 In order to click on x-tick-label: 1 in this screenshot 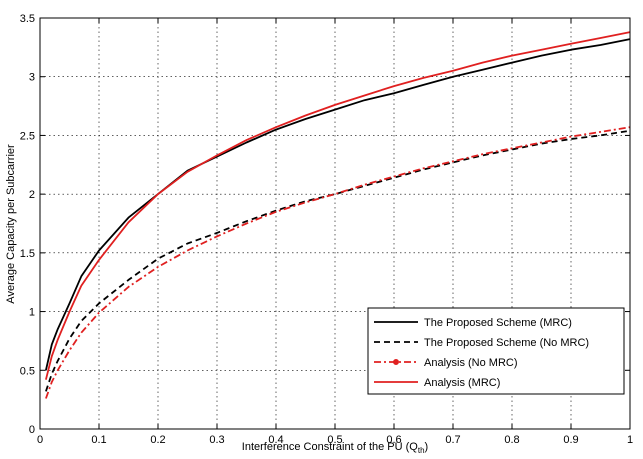, I will do `click(630, 440)`.